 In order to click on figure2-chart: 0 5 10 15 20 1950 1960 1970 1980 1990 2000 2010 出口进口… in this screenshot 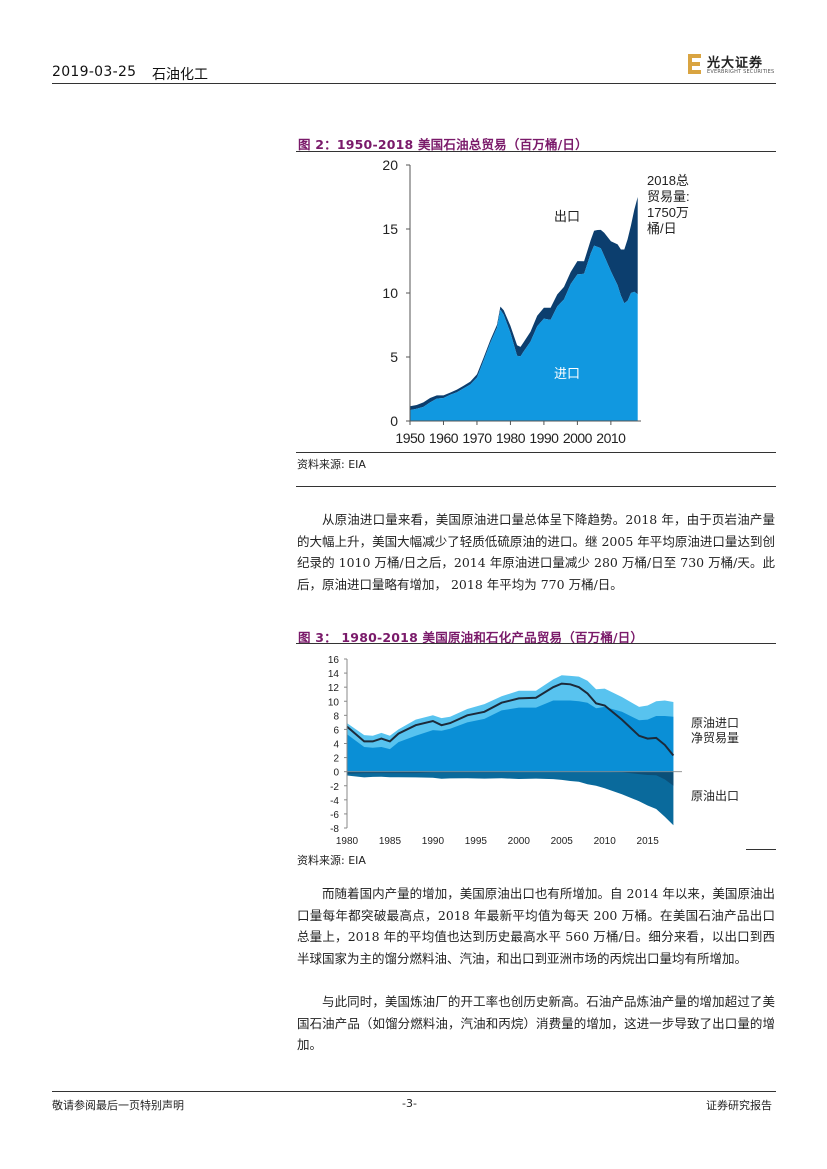, I will do `click(536, 301)`.